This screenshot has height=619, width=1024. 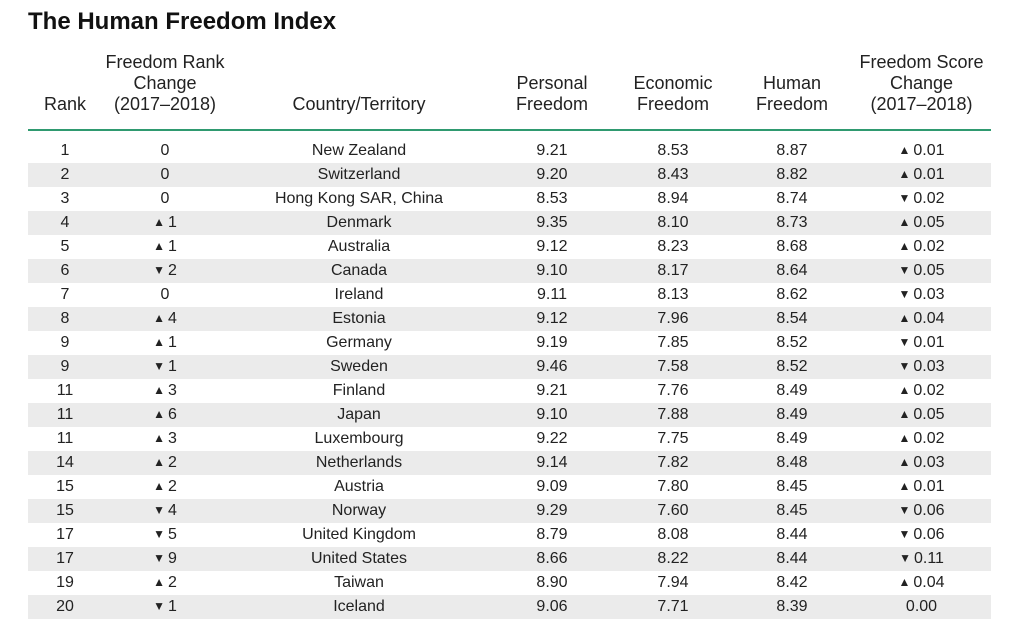 What do you see at coordinates (359, 390) in the screenshot?
I see `country-cell: Finland` at bounding box center [359, 390].